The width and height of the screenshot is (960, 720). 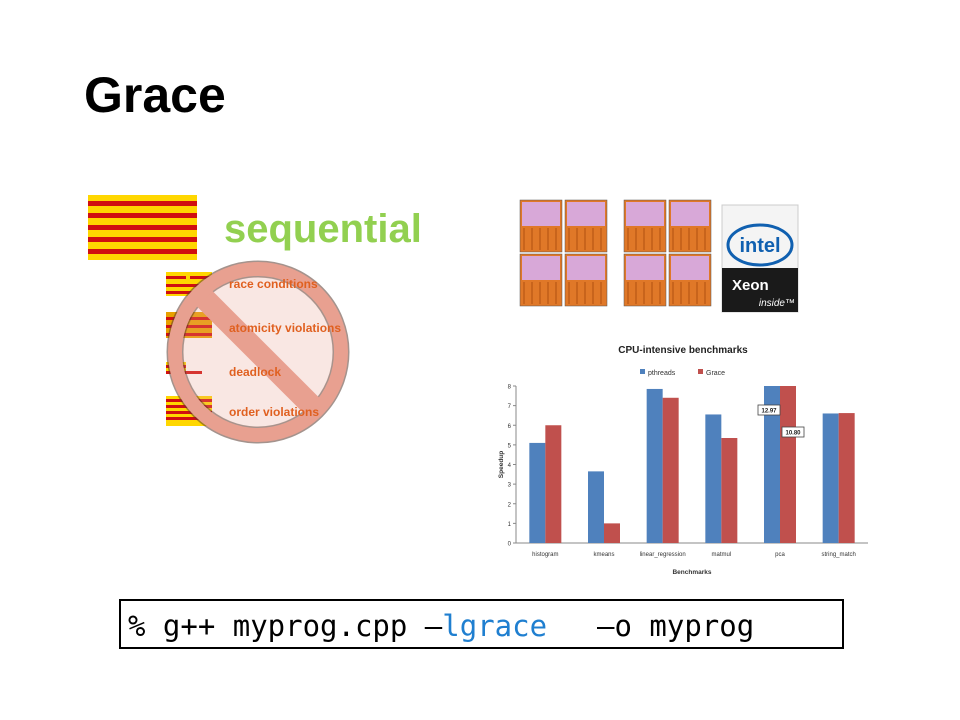 What do you see at coordinates (683, 350) in the screenshot?
I see `chart-title: CPU-intensive benchmarks` at bounding box center [683, 350].